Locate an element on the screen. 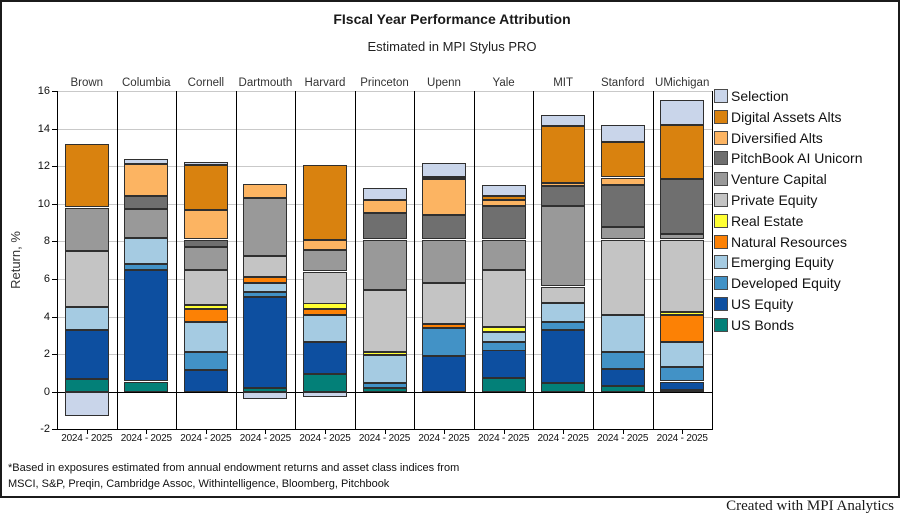 This screenshot has height=516, width=900. bar-segment-diversified_alts-yale is located at coordinates (503, 203).